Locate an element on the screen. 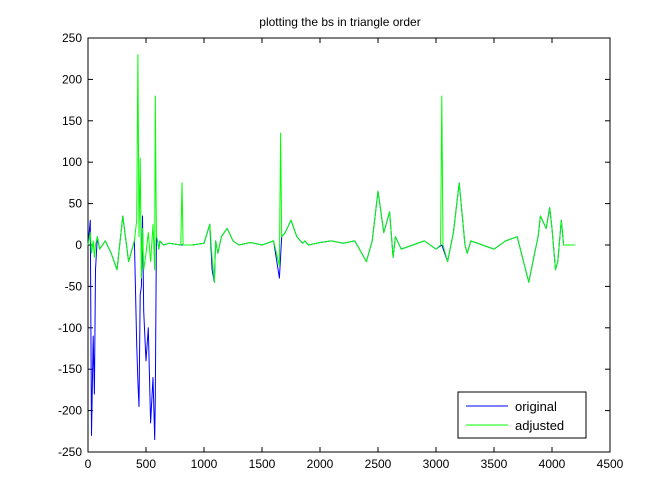 This screenshot has height=504, width=672. y-tick-label: -100 is located at coordinates (70, 328).